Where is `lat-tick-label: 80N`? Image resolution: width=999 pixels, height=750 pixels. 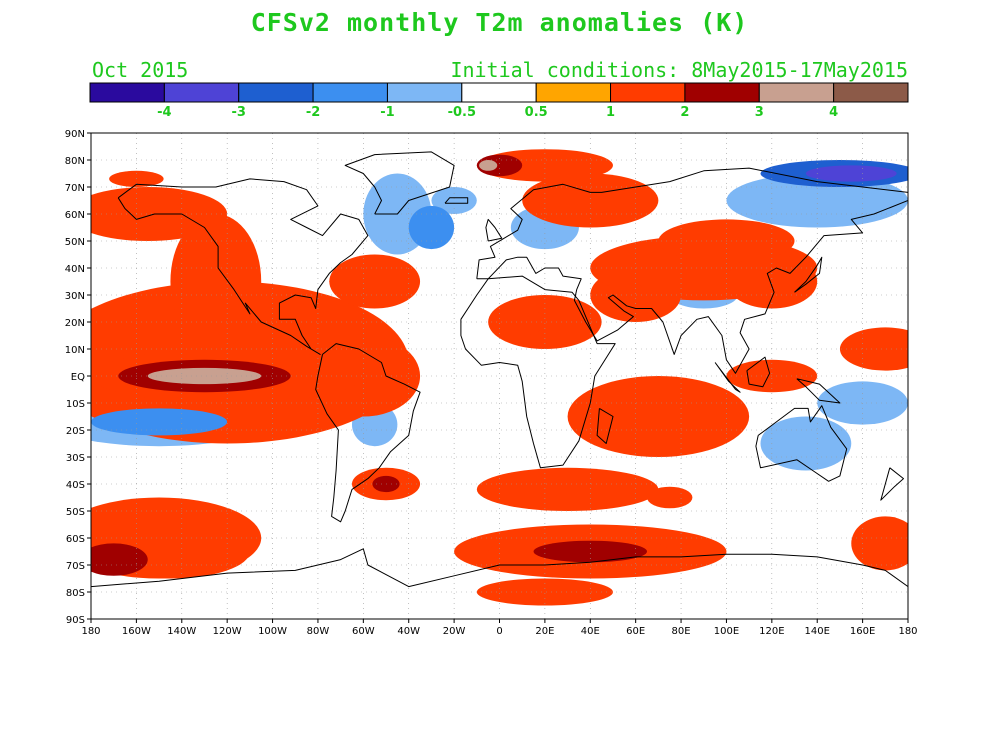 lat-tick-label: 80N is located at coordinates (75, 161).